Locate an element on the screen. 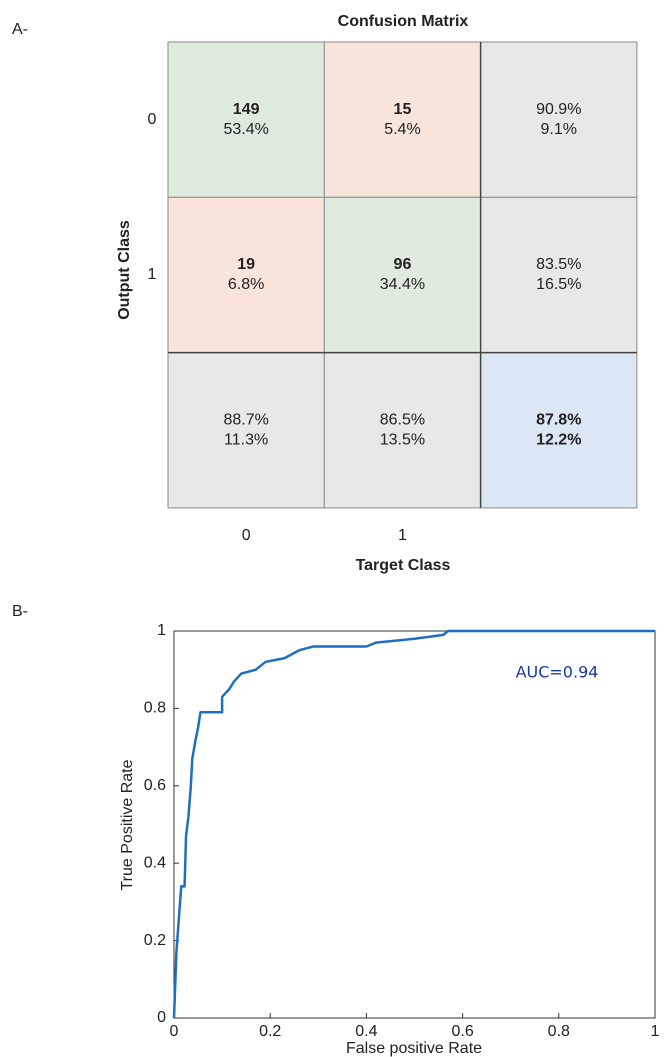  y-tick-label: 0.6 is located at coordinates (155, 785).